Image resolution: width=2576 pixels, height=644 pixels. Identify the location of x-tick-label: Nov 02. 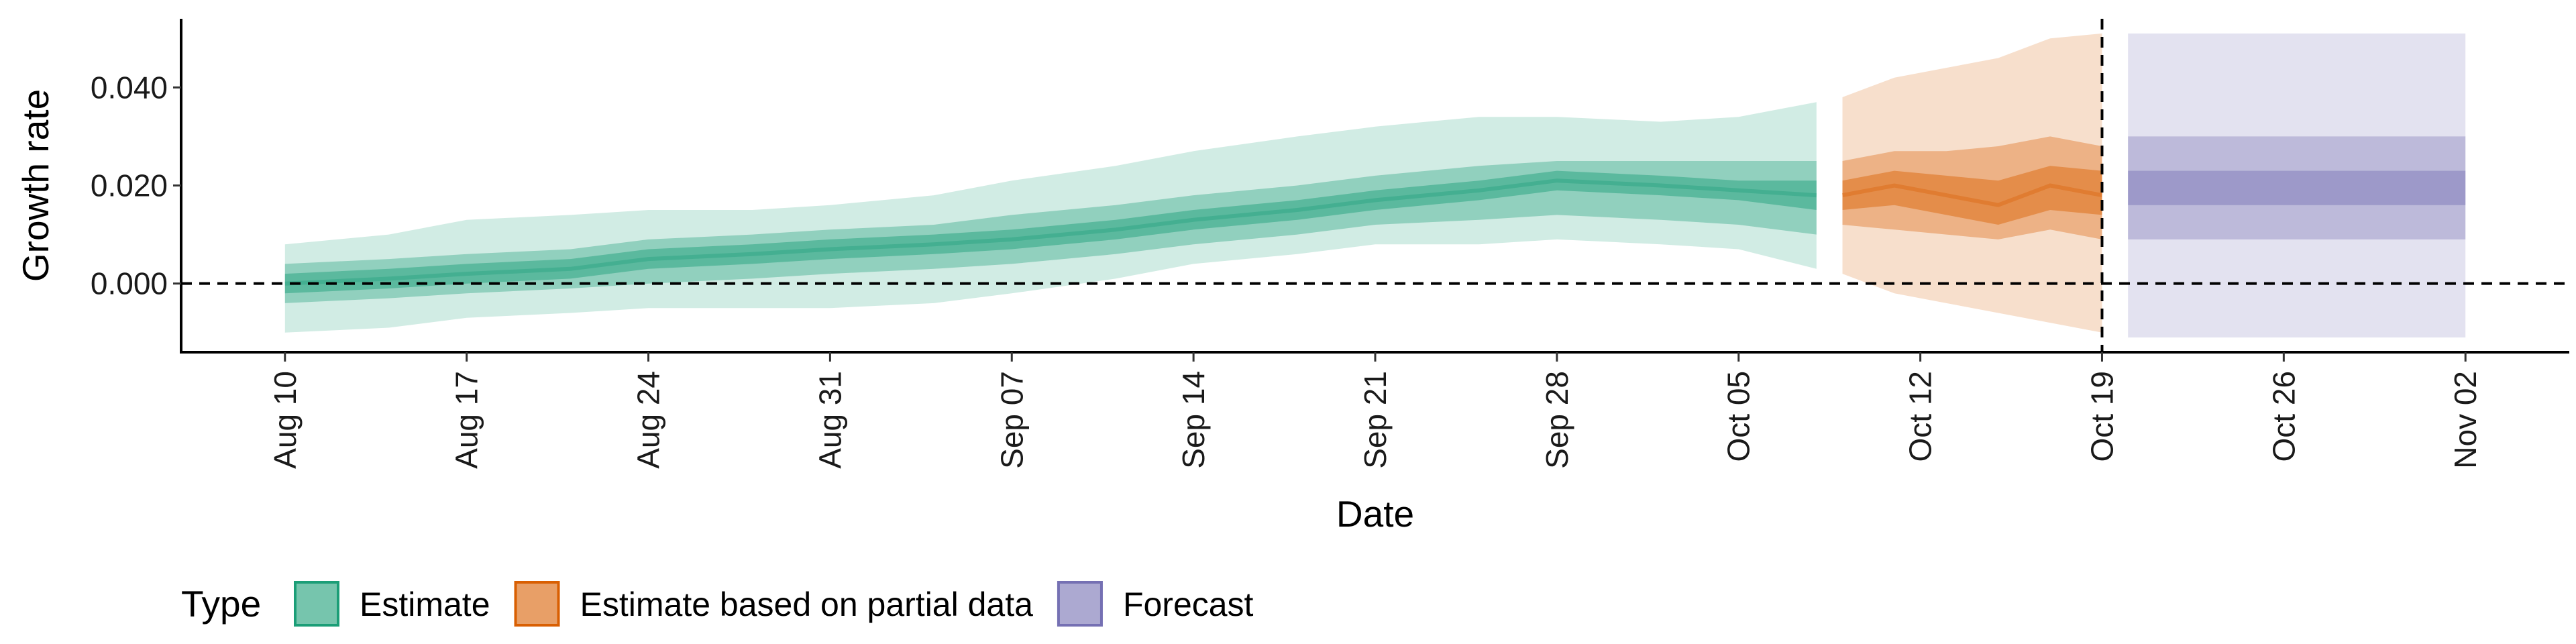
(2465, 420).